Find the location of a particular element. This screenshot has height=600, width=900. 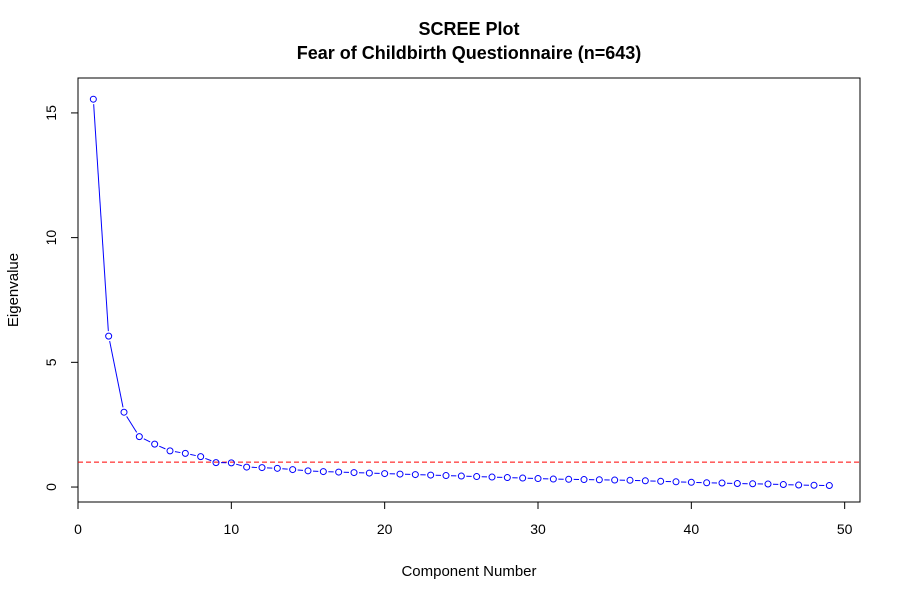

x-tick-label: 50 is located at coordinates (845, 529).